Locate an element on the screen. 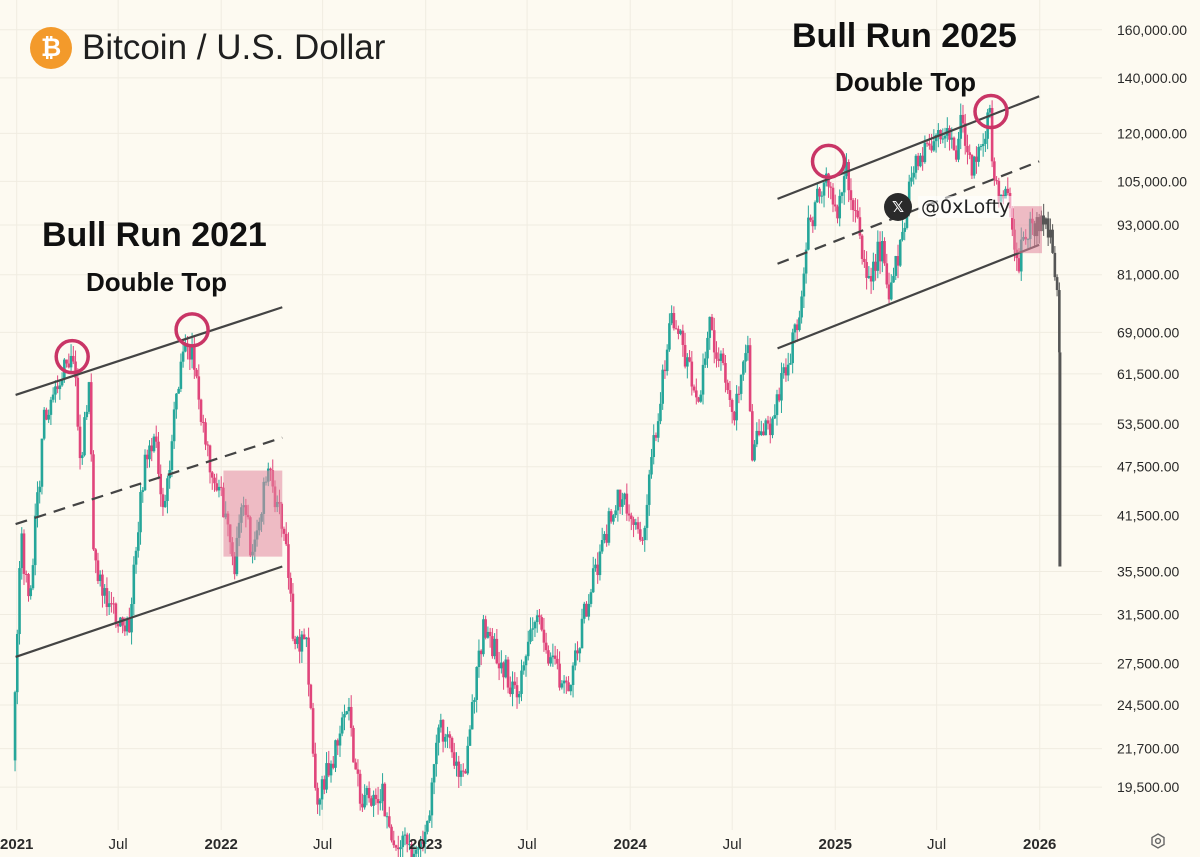 This screenshot has width=1200, height=857. annotation-subtitle-2025: Double Top is located at coordinates (906, 82).